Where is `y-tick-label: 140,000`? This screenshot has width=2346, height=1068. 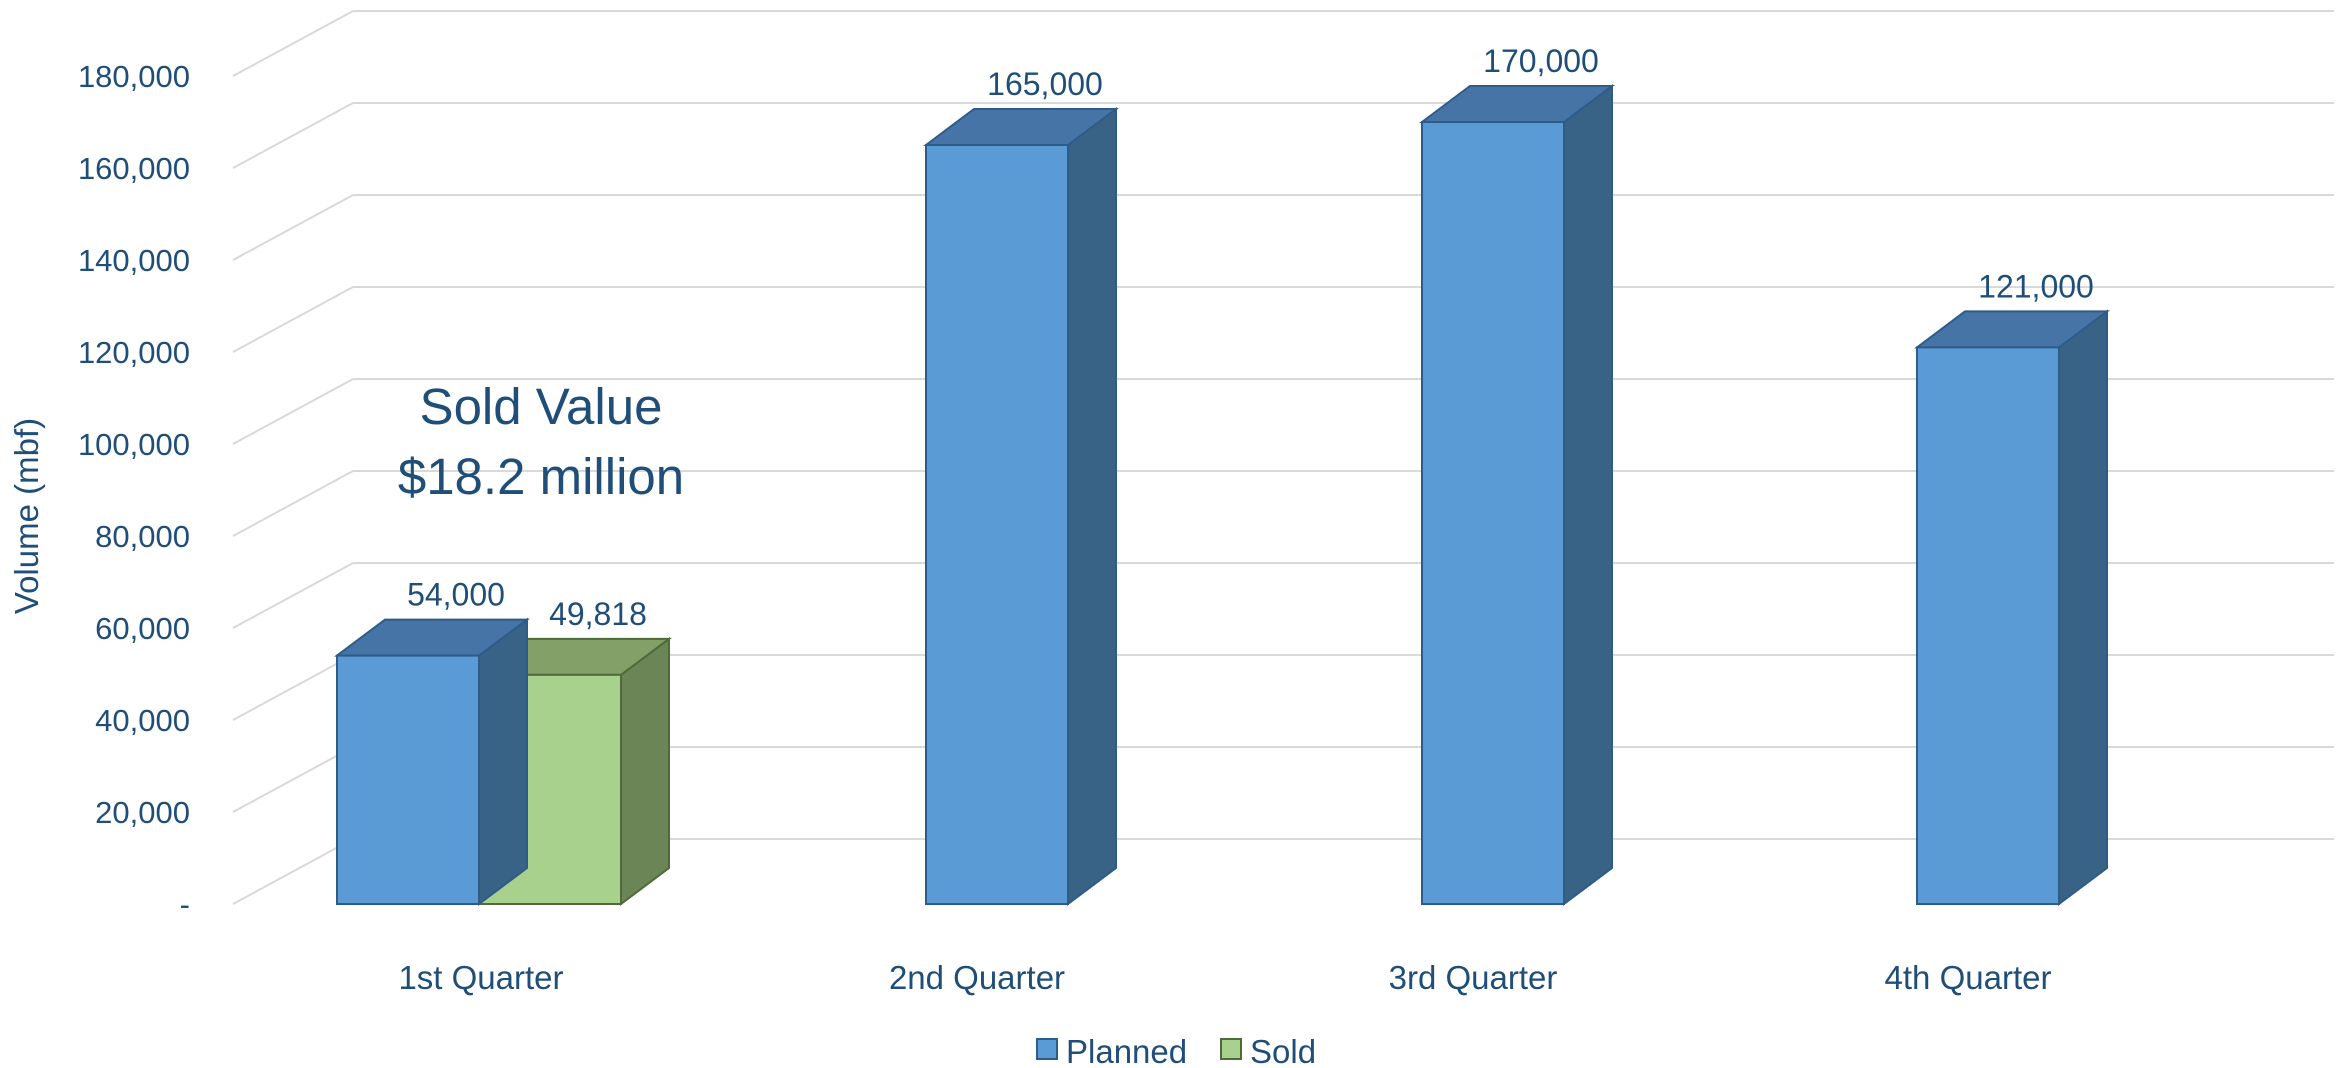
y-tick-label: 140,000 is located at coordinates (134, 260).